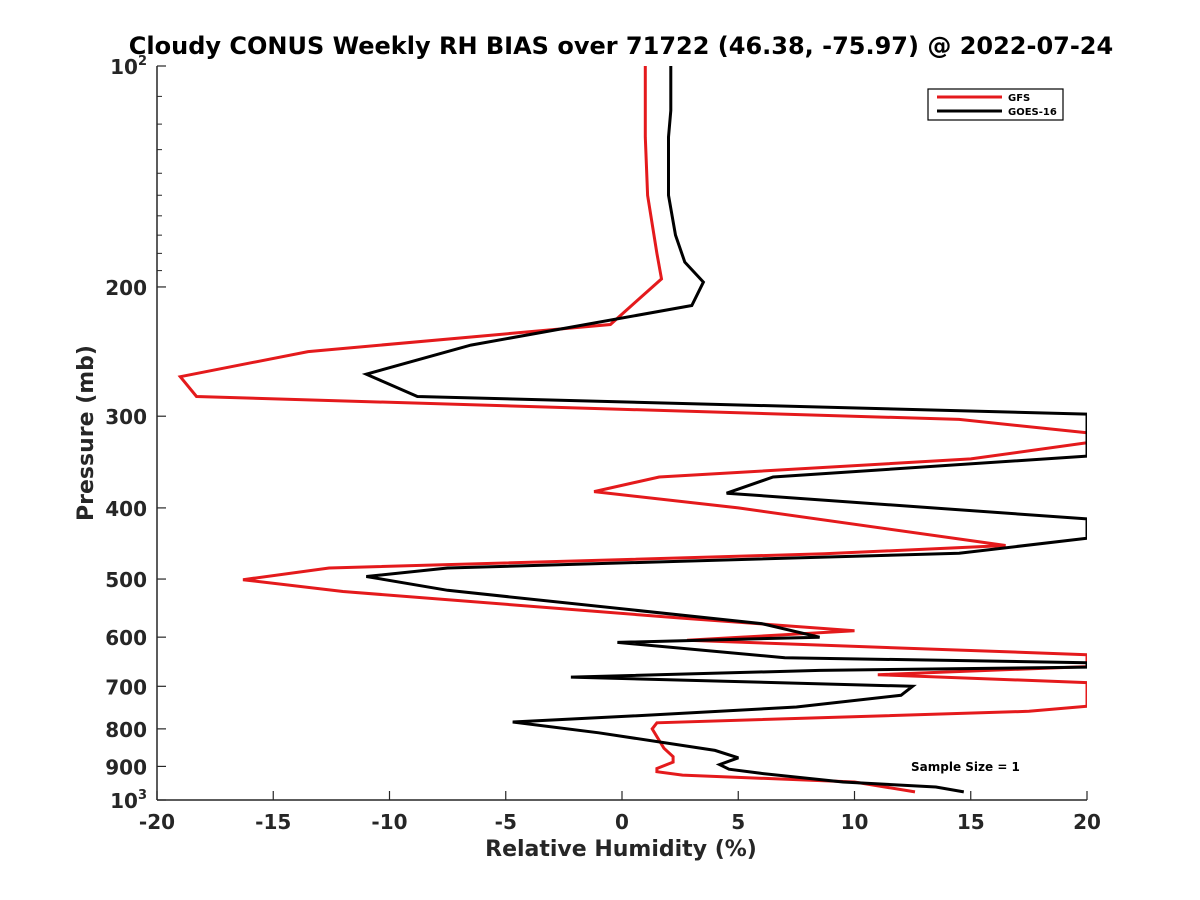 The height and width of the screenshot is (900, 1200). I want to click on legend-label-goes16: GOES-16, so click(1032, 112).